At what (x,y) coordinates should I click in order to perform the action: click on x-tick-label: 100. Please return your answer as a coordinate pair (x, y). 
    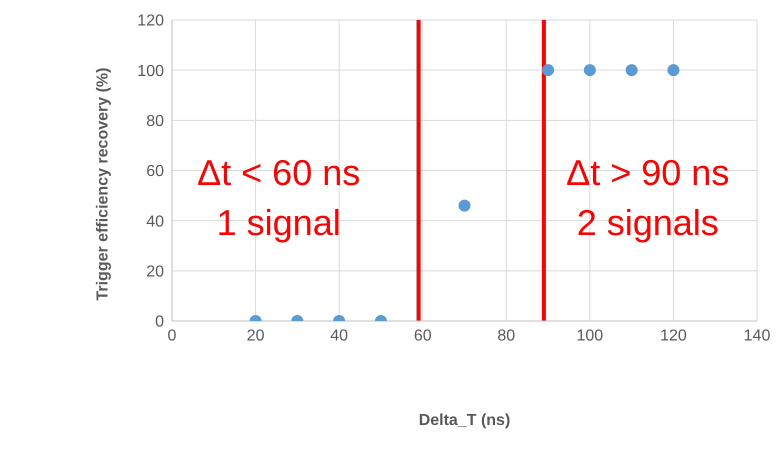
    Looking at the image, I should click on (590, 335).